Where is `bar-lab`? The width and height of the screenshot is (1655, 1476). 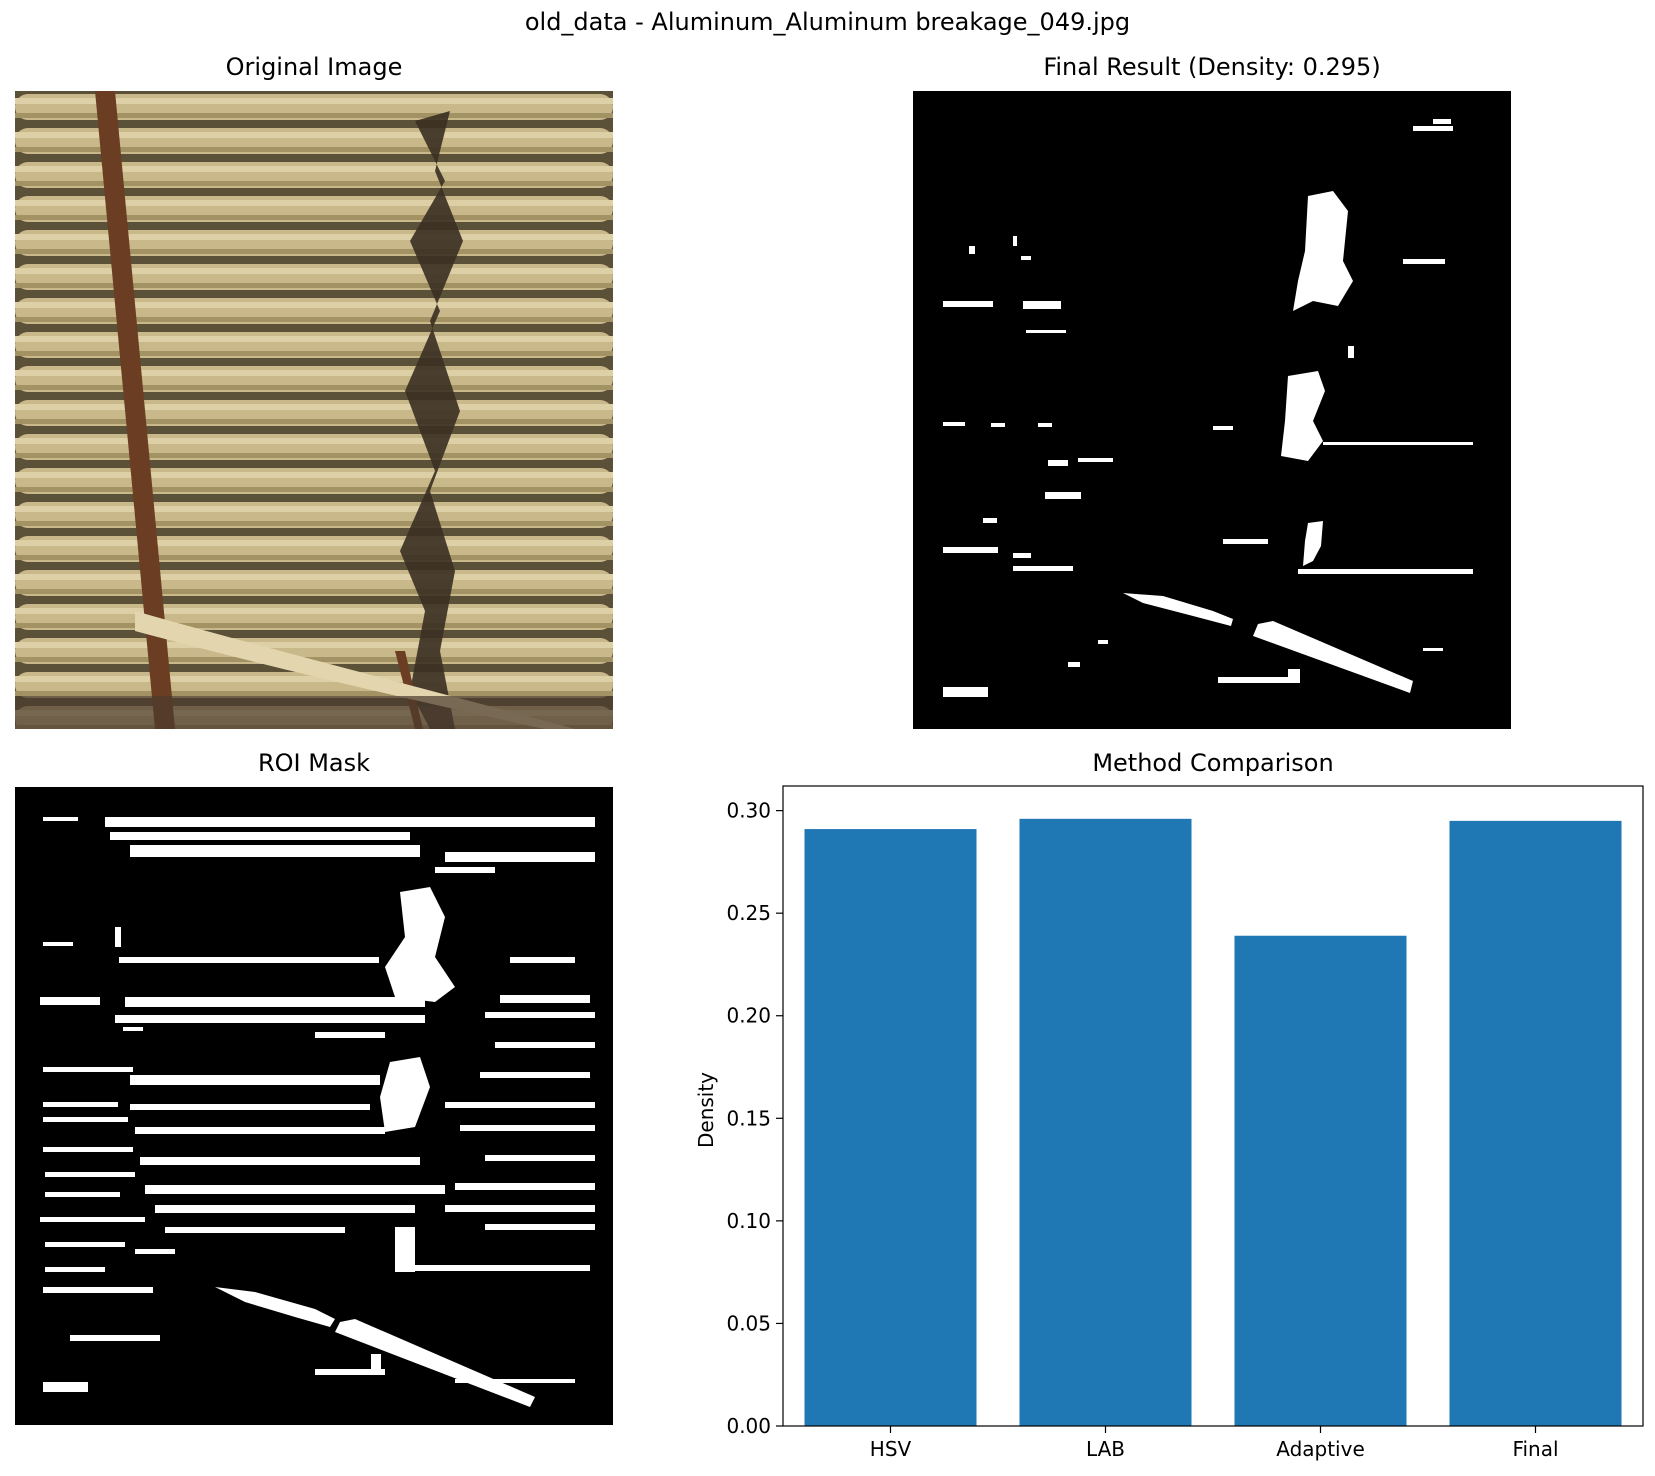
bar-lab is located at coordinates (1105, 1122).